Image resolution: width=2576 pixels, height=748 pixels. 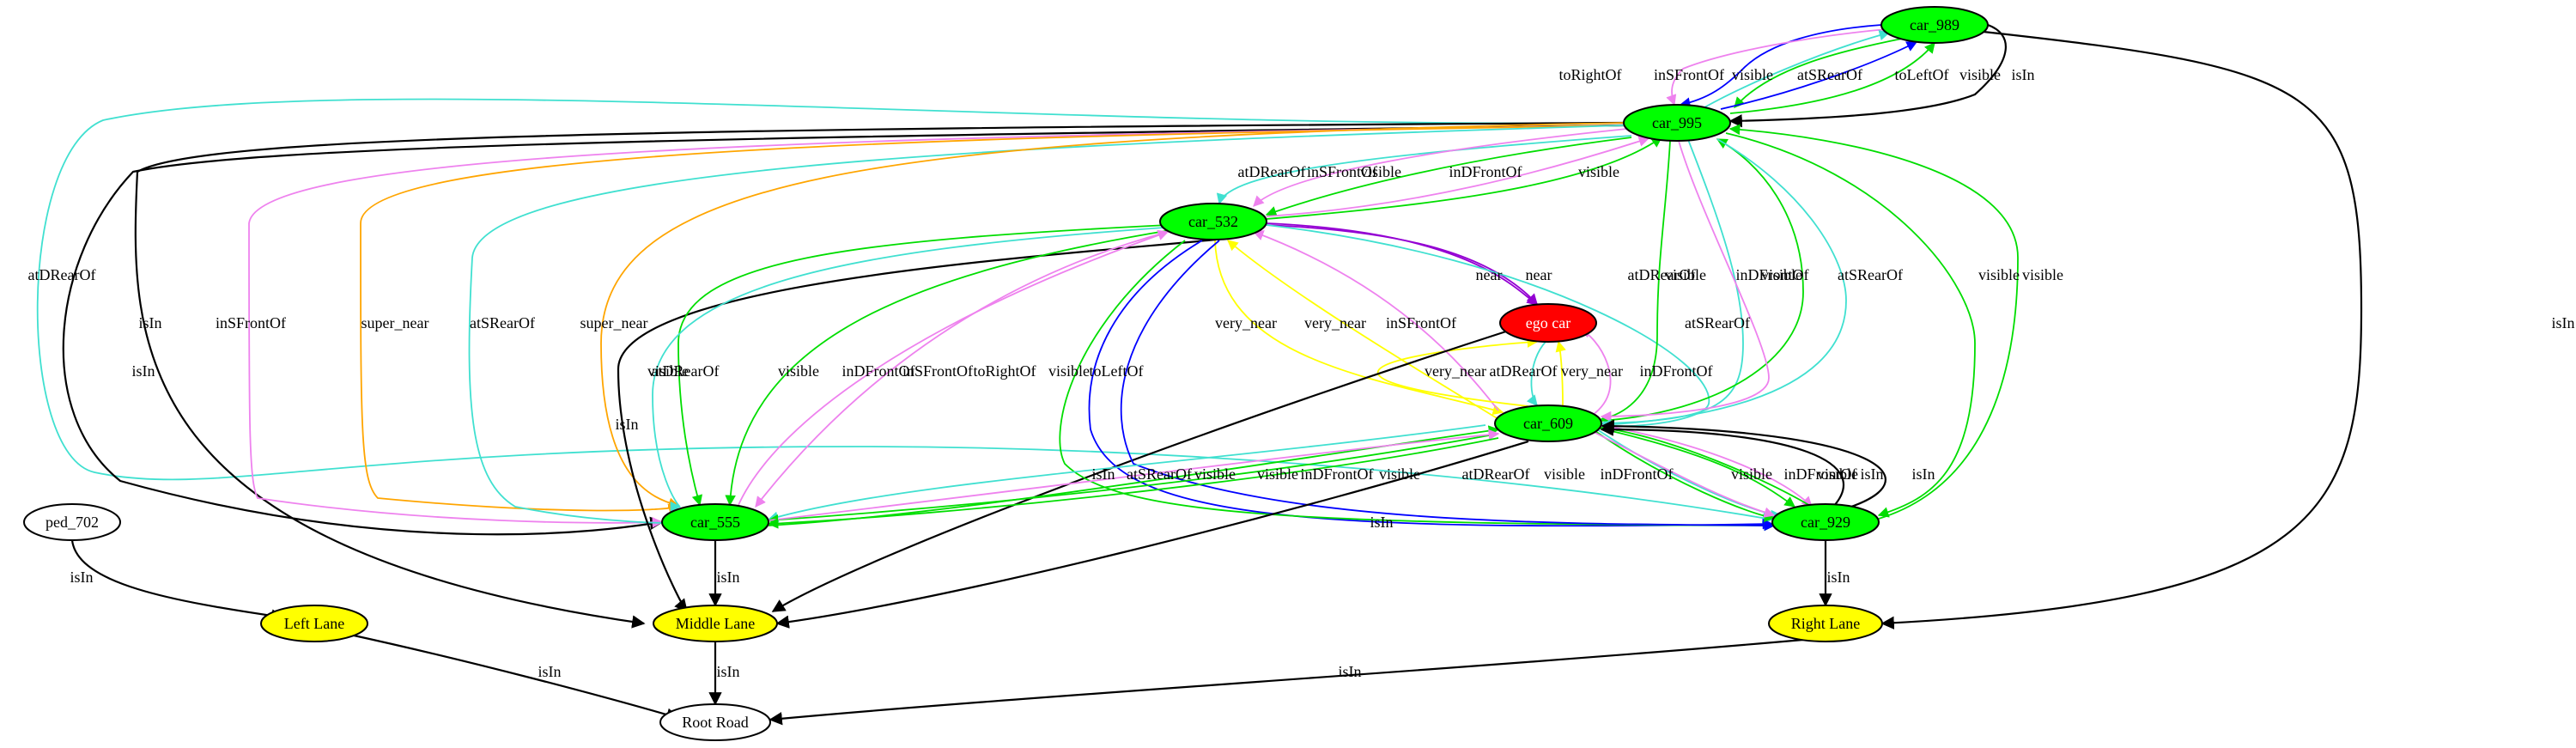 I want to click on node-car-555: car_555, so click(x=715, y=522).